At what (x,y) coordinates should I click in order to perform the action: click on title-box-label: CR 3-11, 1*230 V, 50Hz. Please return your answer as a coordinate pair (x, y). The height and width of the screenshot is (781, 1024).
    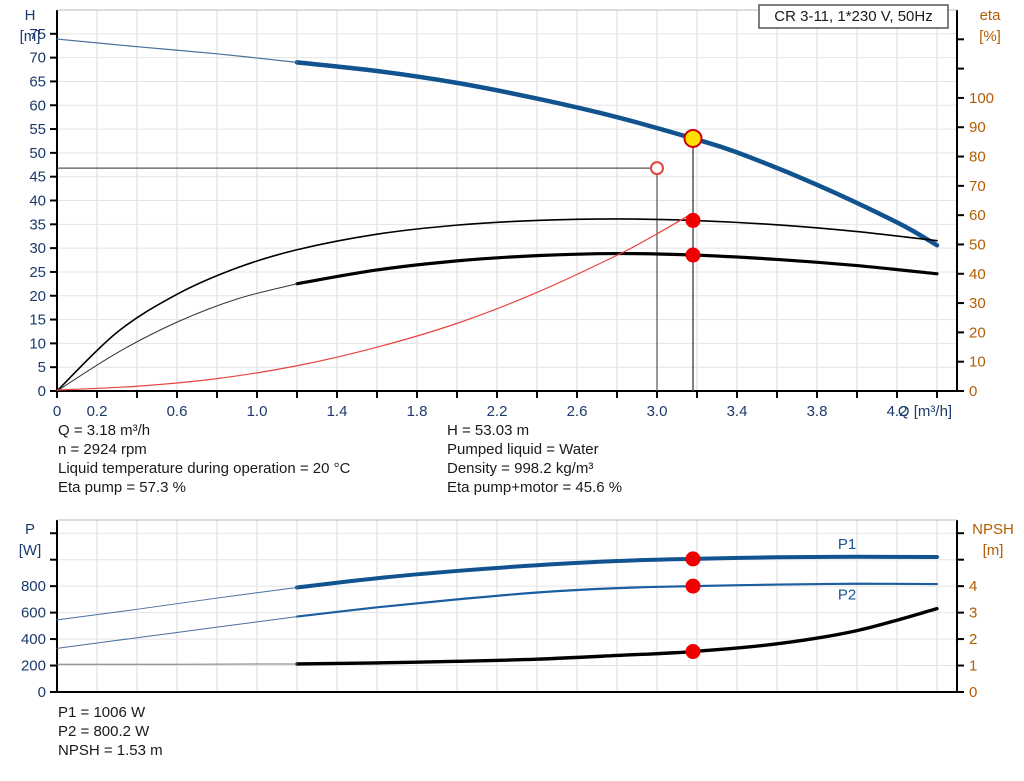
    Looking at the image, I should click on (853, 16).